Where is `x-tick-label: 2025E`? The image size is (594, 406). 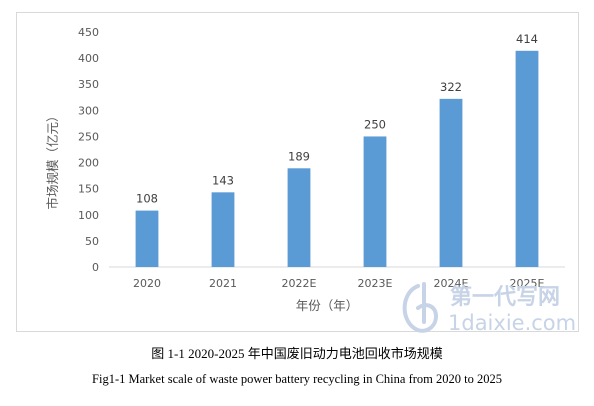
x-tick-label: 2025E is located at coordinates (527, 283).